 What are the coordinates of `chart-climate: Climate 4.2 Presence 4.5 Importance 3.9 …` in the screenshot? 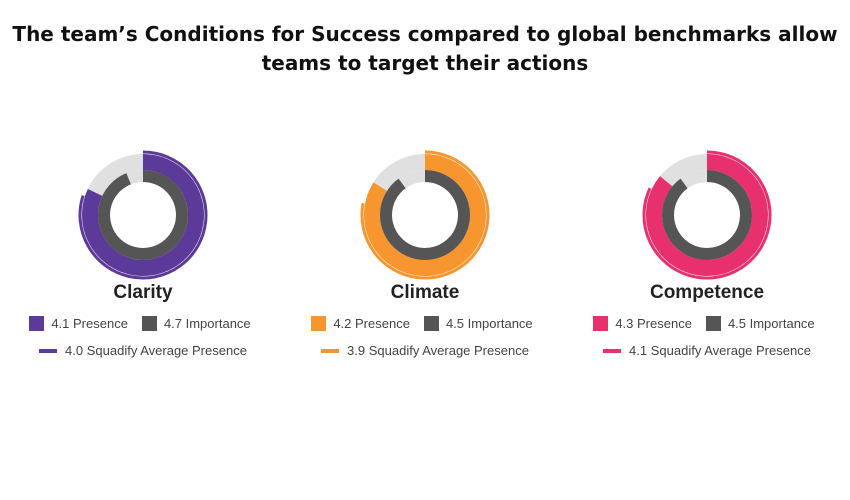 It's located at (425, 254).